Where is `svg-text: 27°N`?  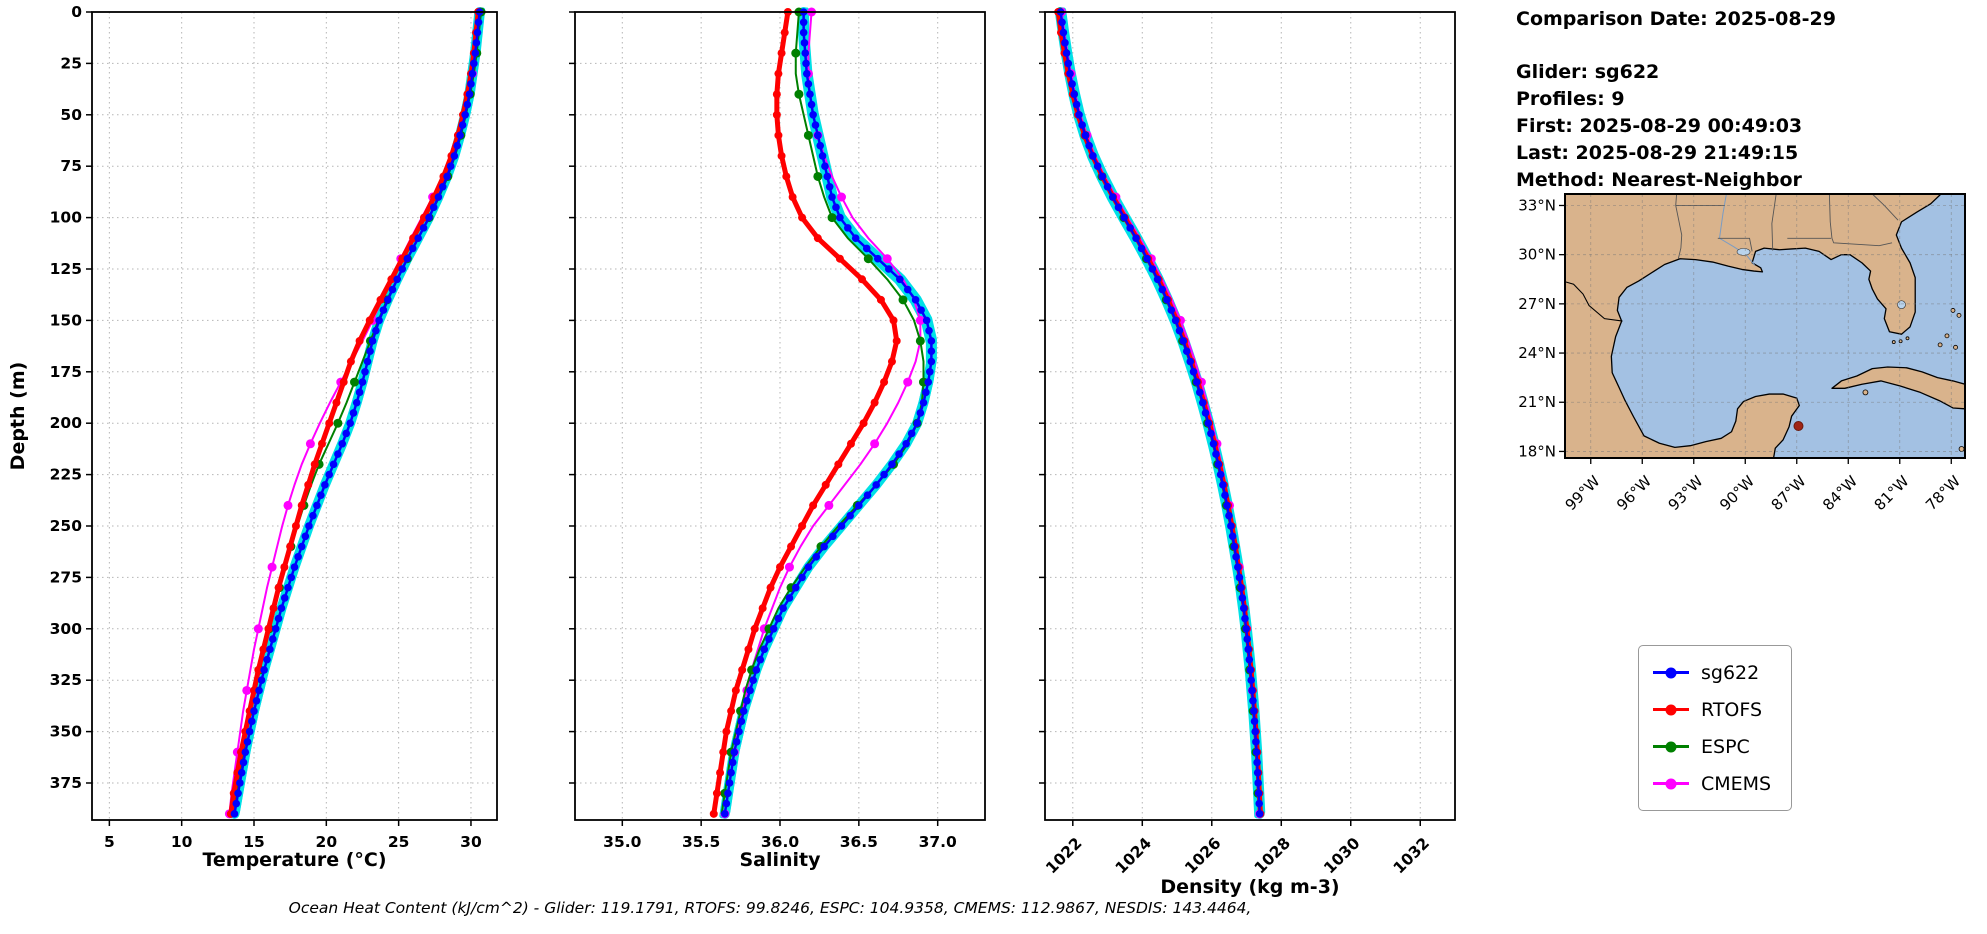
svg-text: 27°N is located at coordinates (1537, 304).